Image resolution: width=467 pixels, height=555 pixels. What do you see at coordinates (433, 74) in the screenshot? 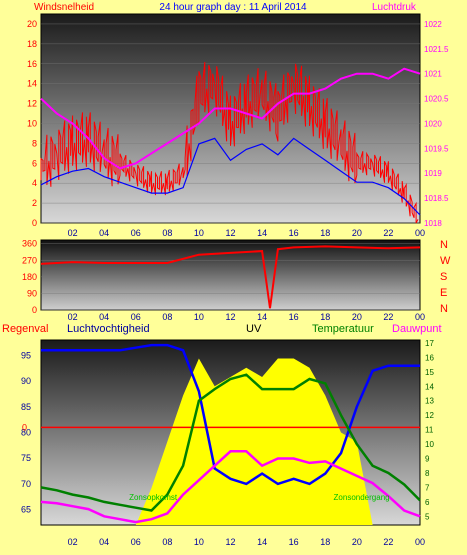
I see `y-tick-right: 1021` at bounding box center [433, 74].